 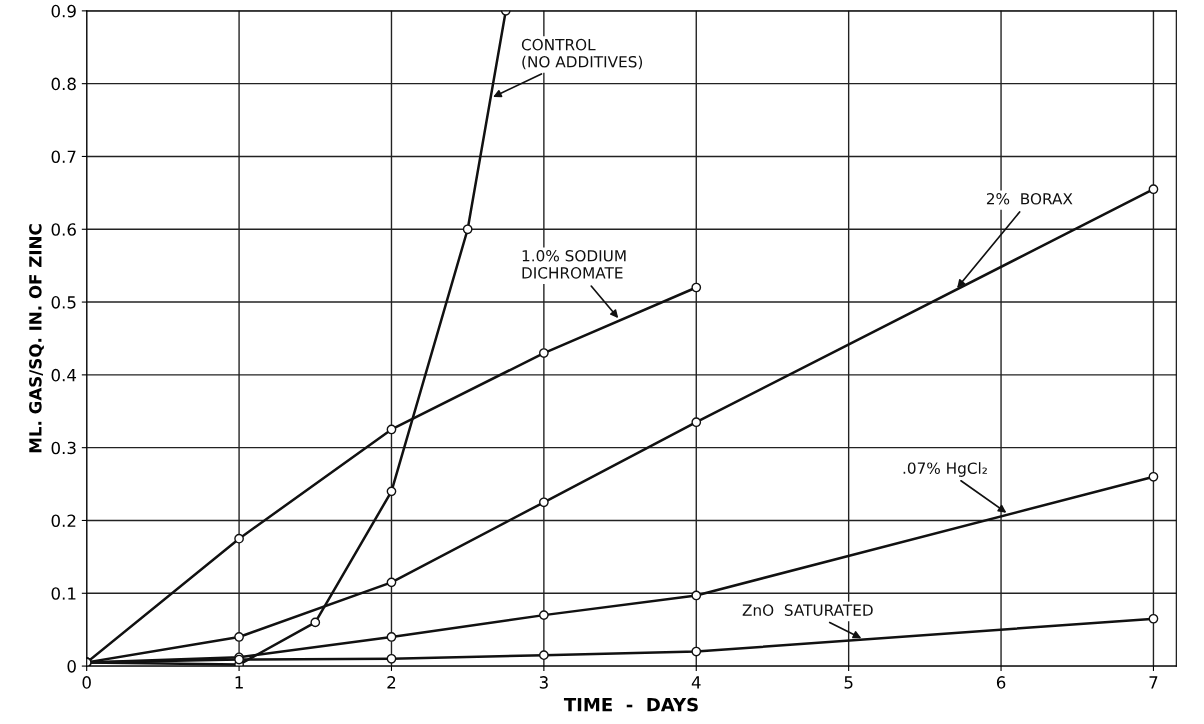 I want to click on y-tick-label: 0.5, so click(x=63, y=302).